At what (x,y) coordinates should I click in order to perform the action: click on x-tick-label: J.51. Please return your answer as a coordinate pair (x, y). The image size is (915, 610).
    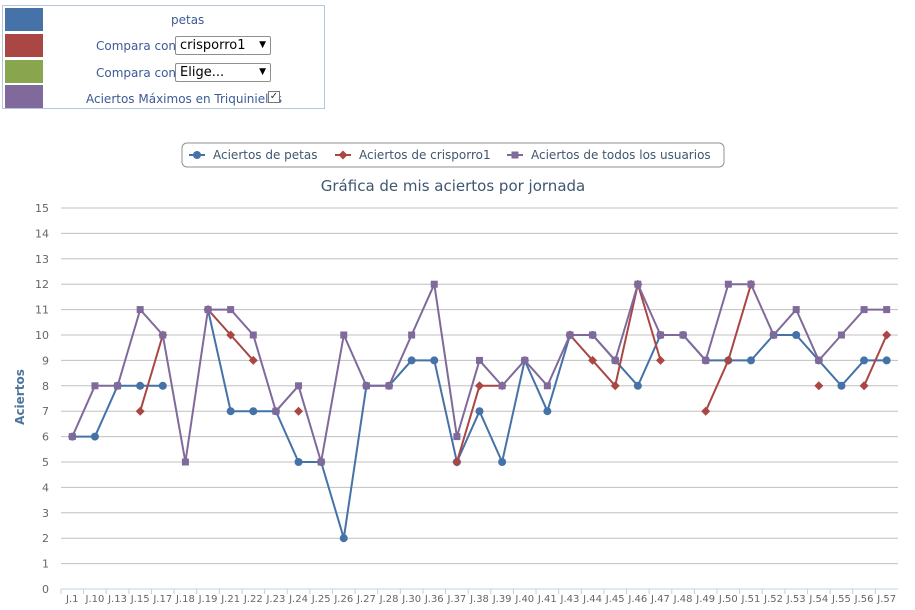
    Looking at the image, I should click on (751, 599).